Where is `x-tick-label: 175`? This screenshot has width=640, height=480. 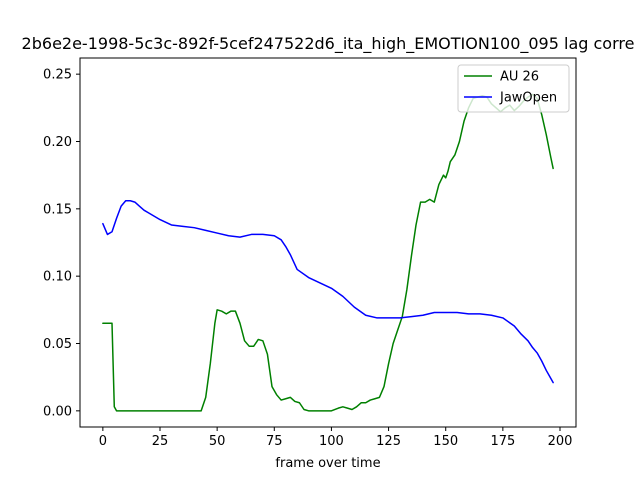 x-tick-label: 175 is located at coordinates (502, 441).